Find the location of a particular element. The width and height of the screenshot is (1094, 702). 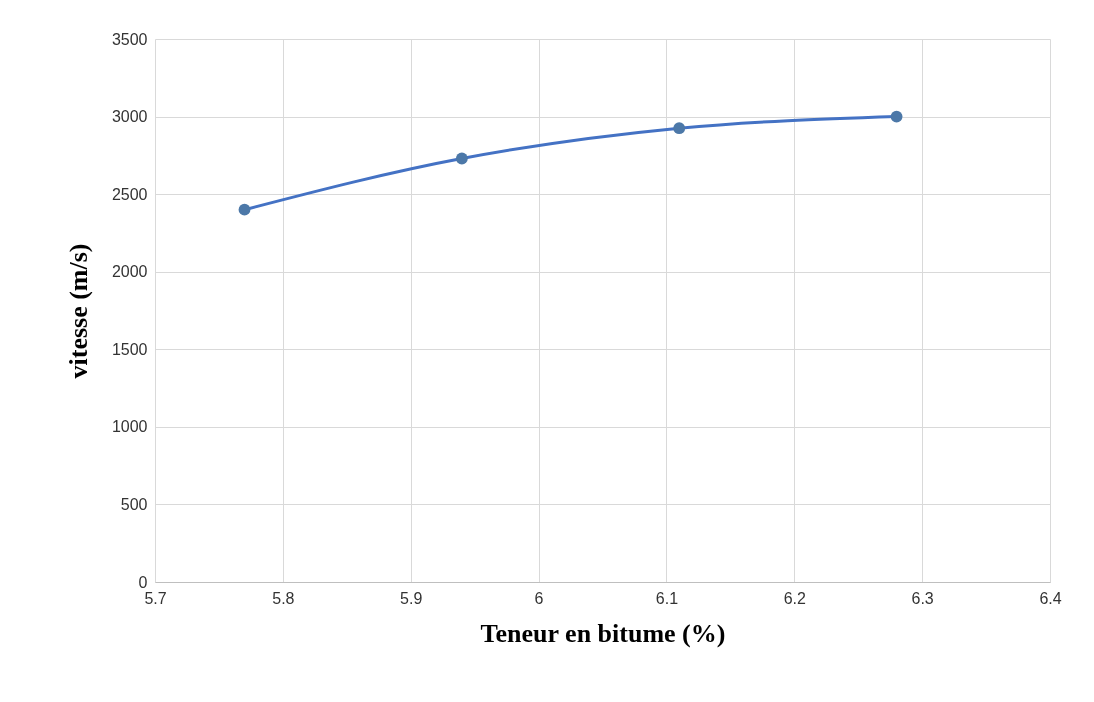

x-tick-label: 6.4 is located at coordinates (1050, 598).